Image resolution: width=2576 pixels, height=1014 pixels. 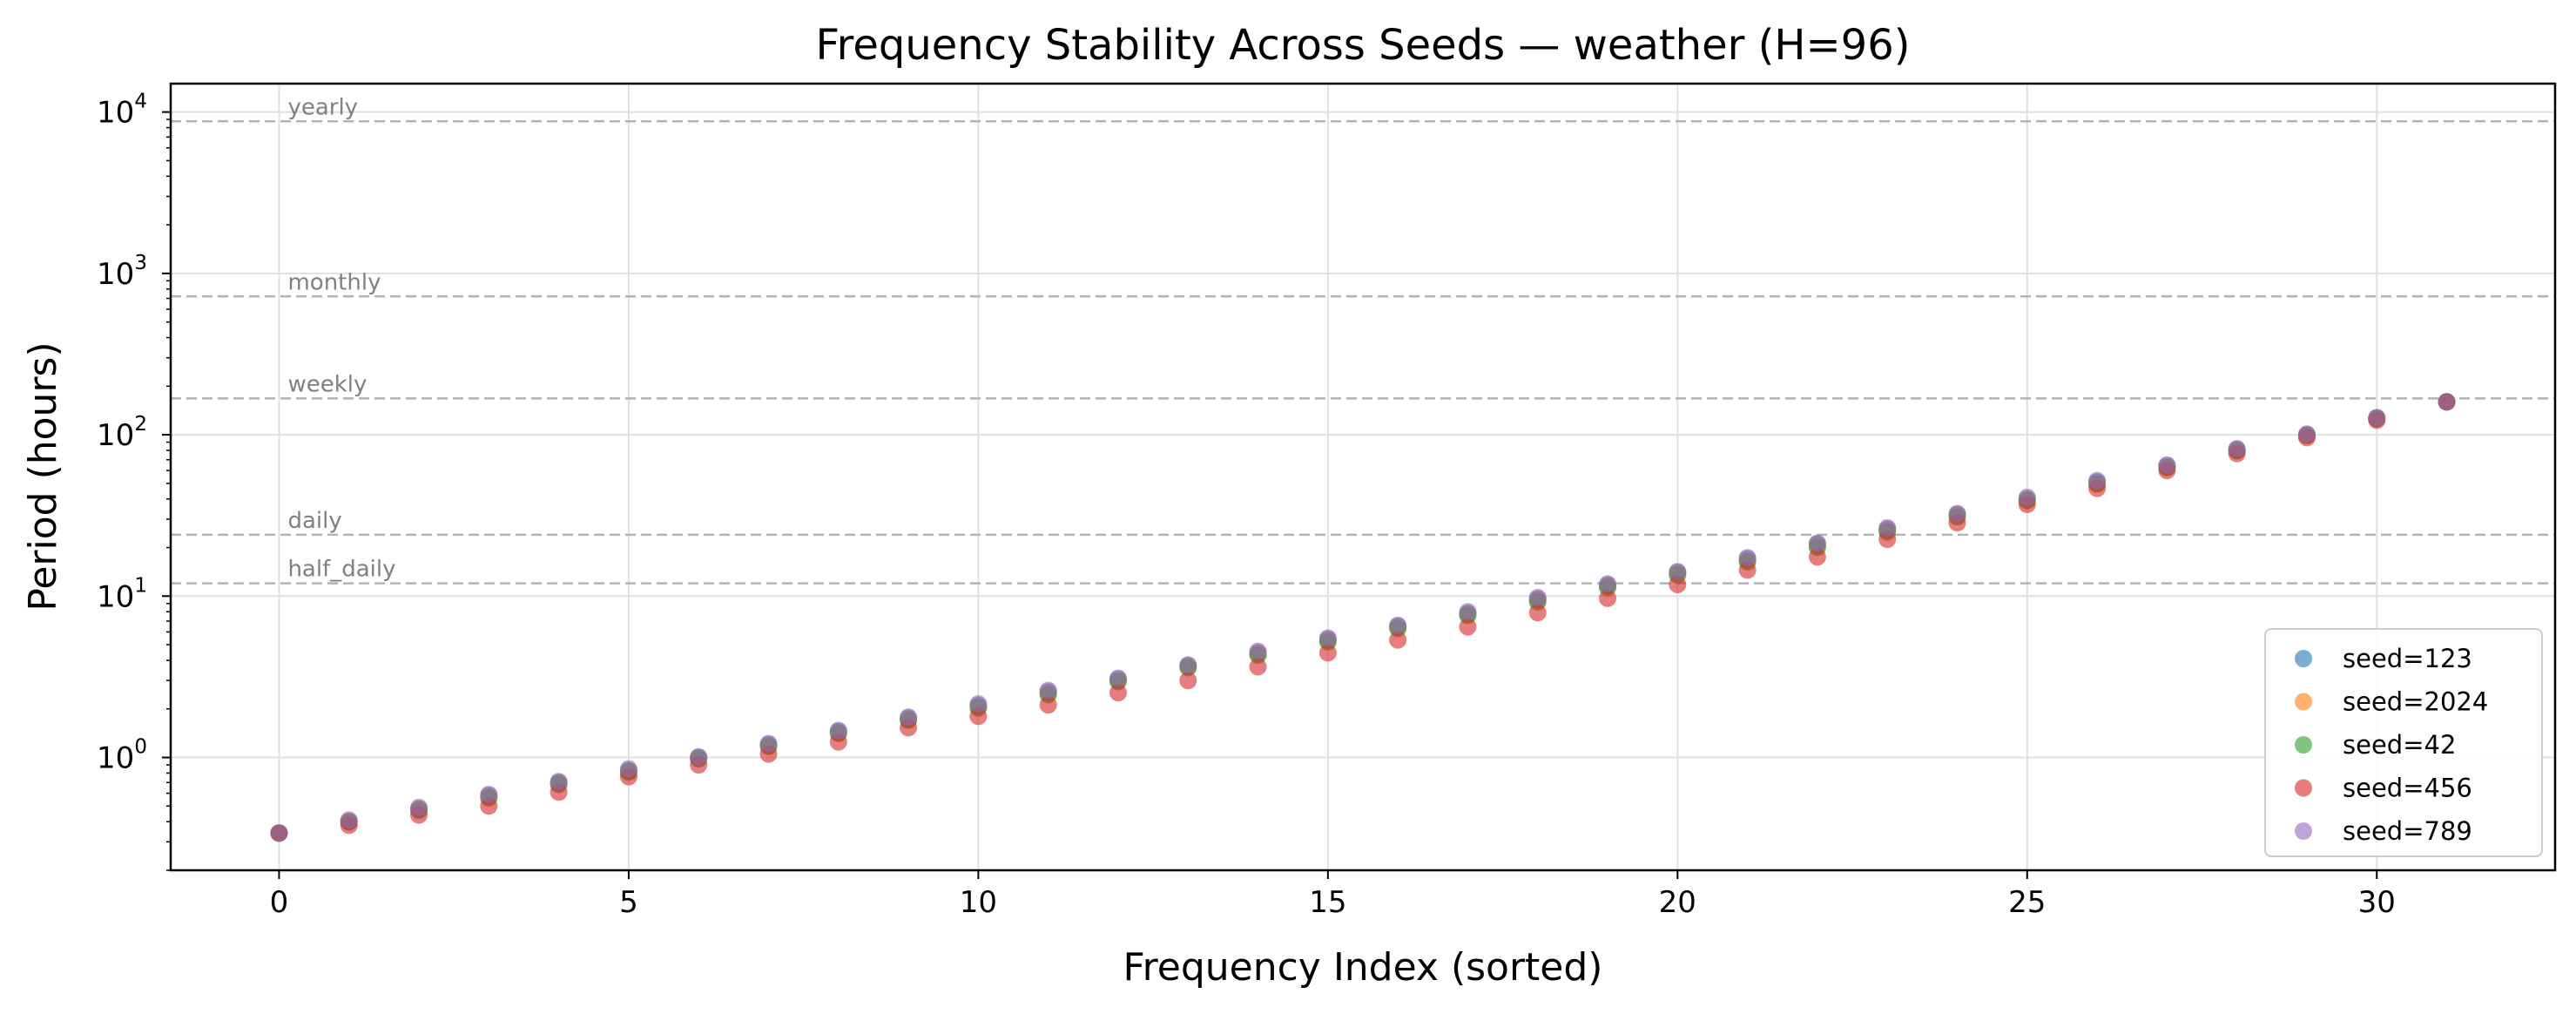 I want to click on x-axis-ticks: 0 5 10 15 20 25 30, so click(x=1333, y=895).